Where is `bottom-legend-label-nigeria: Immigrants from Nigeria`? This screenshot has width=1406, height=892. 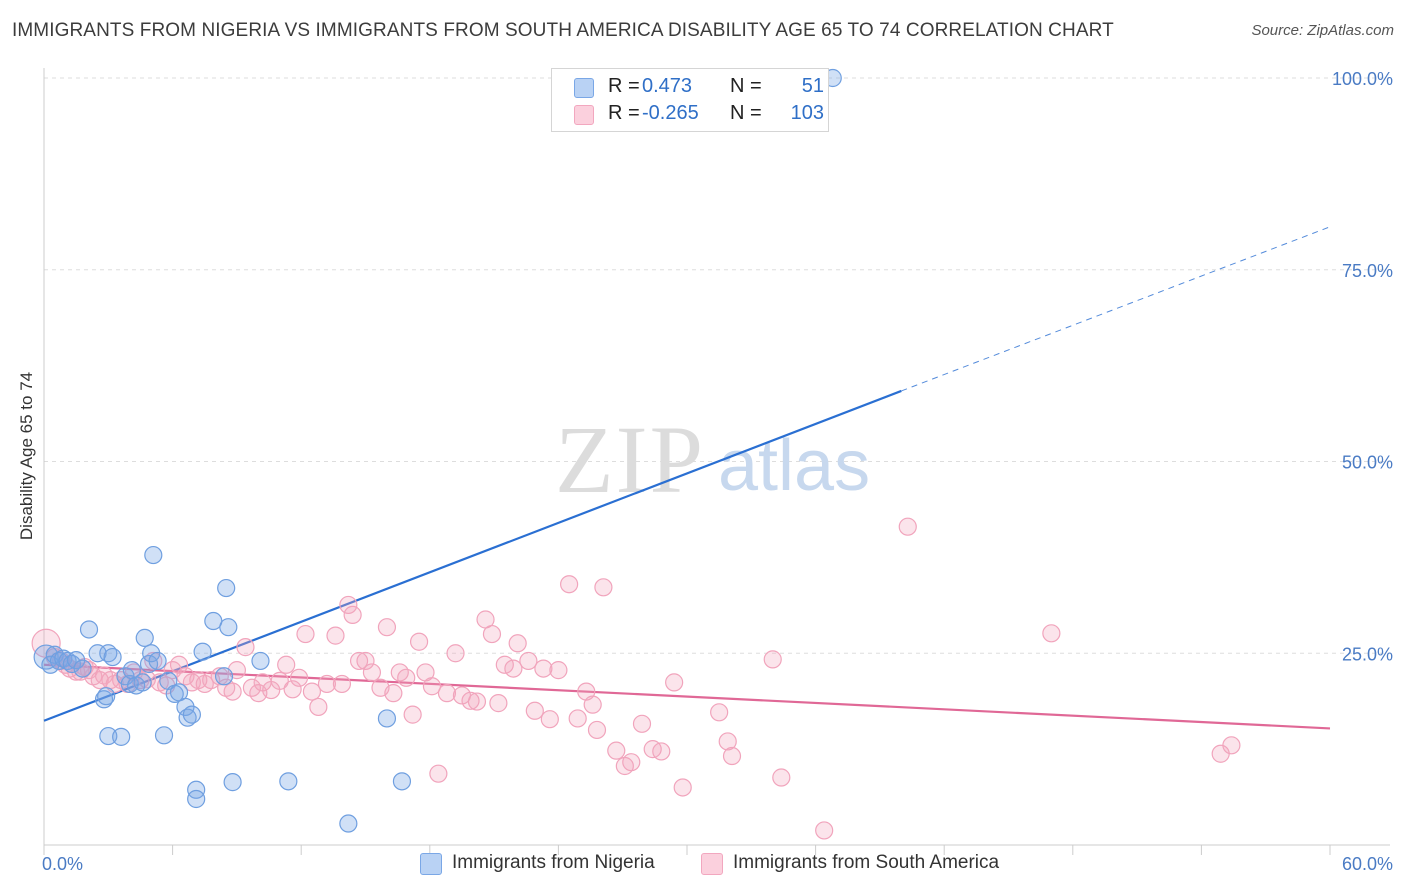
bottom-legend-label-nigeria: Immigrants from Nigeria is located at coordinates (553, 862).